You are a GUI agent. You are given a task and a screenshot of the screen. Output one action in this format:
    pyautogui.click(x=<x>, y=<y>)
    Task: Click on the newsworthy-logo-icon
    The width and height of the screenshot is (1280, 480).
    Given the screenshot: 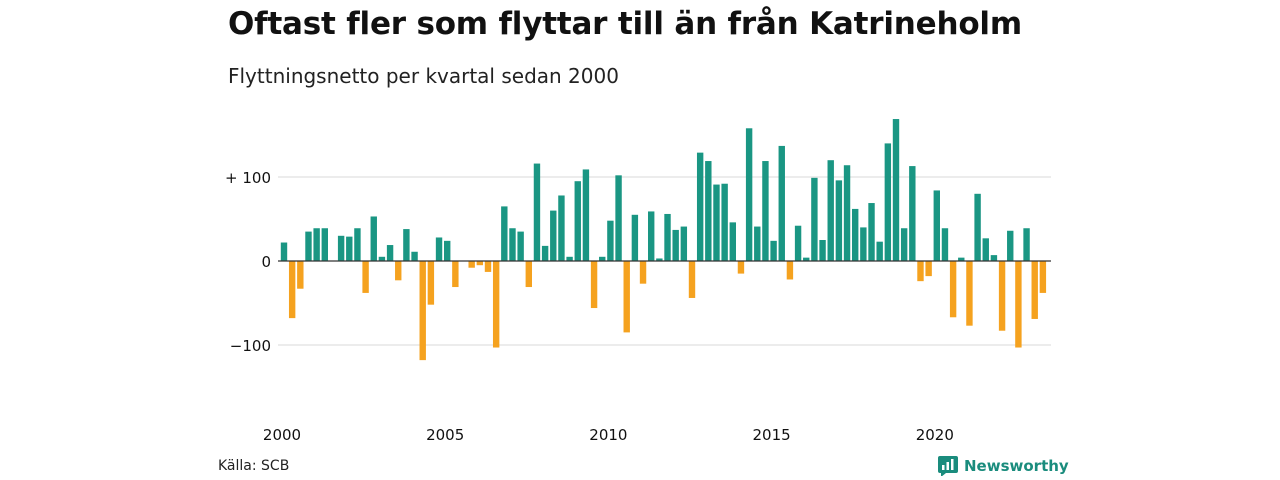 What is the action you would take?
    pyautogui.click(x=948, y=466)
    